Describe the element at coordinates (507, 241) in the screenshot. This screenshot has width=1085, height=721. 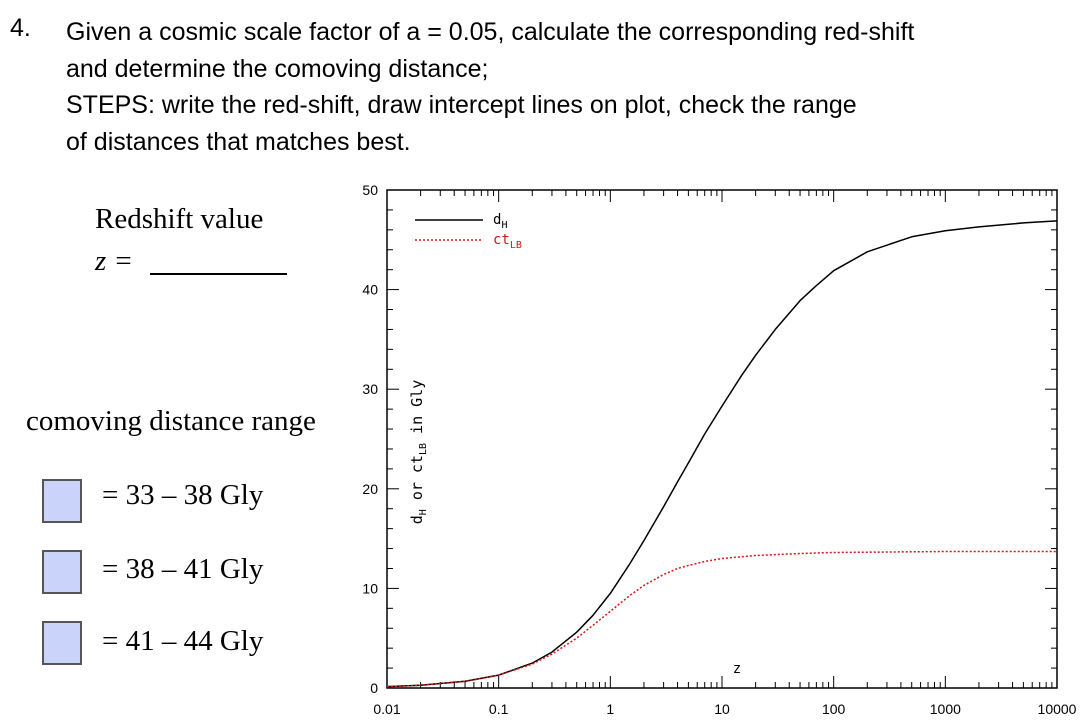
I see `legend-label-ct-lb: ctLB` at that location.